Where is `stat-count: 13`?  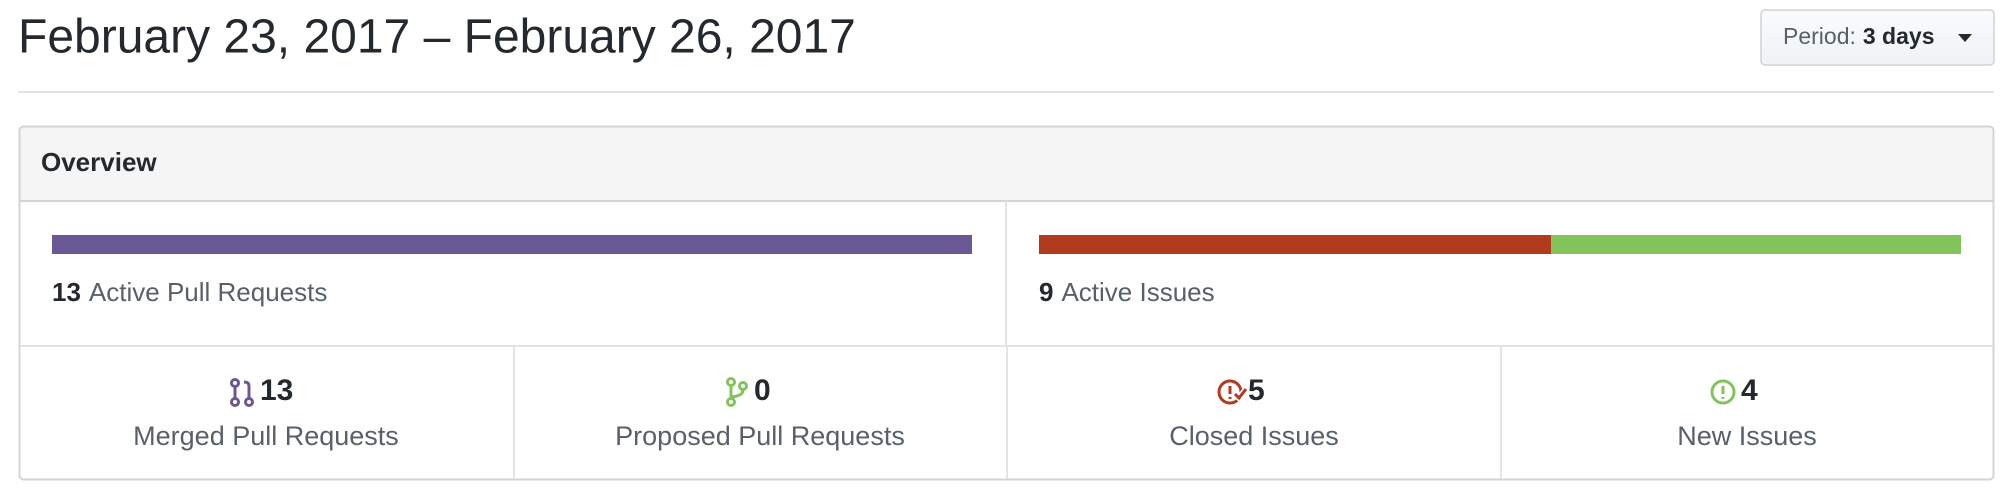 stat-count: 13 is located at coordinates (276, 390).